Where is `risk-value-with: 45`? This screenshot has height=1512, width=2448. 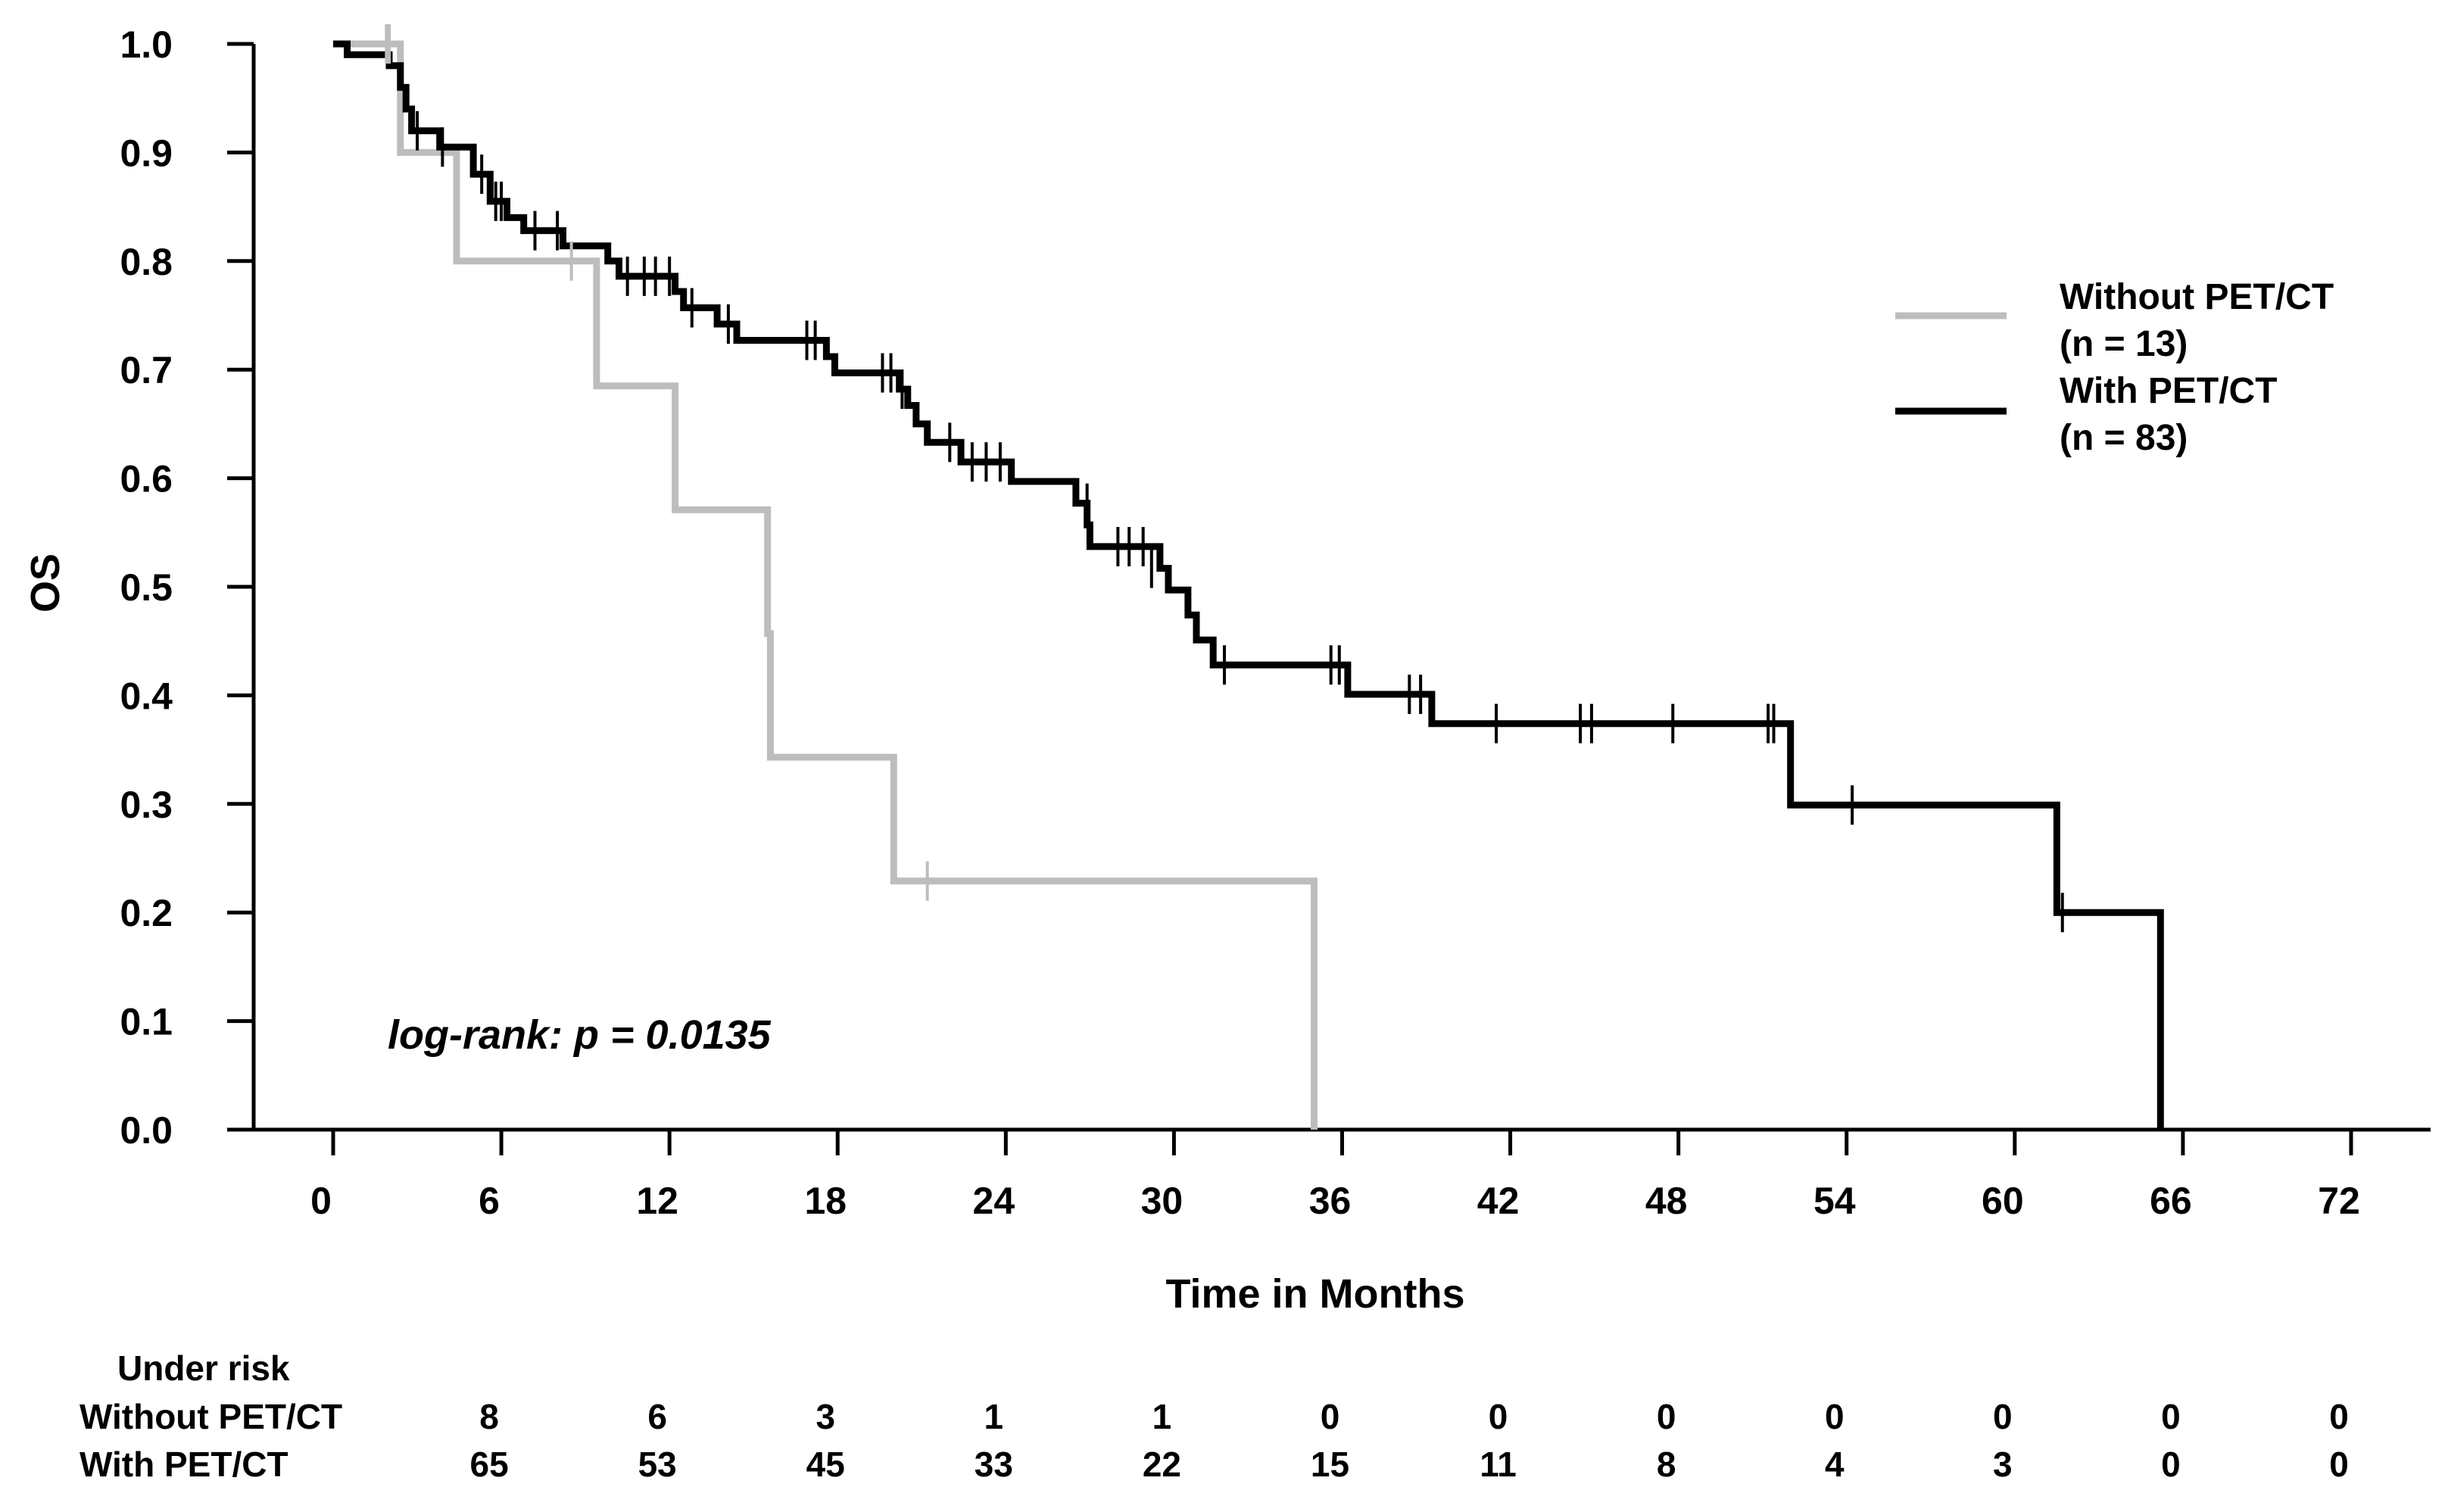 risk-value-with: 45 is located at coordinates (826, 1464).